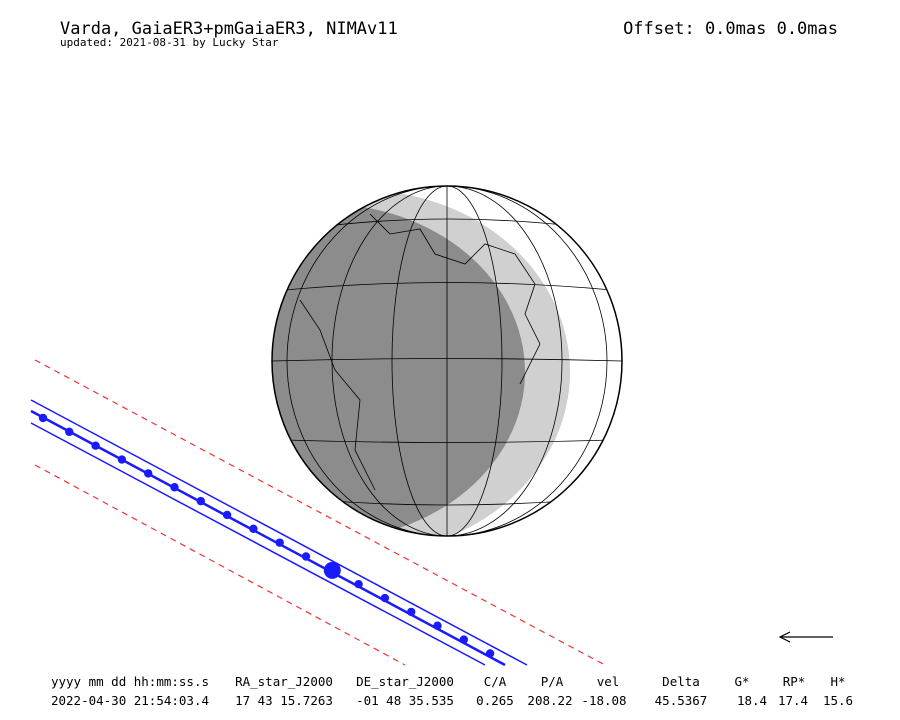 The image size is (900, 720). I want to click on title: Varda, GaiaER3+pmGaiaER3, NIMAv11, so click(229, 29).